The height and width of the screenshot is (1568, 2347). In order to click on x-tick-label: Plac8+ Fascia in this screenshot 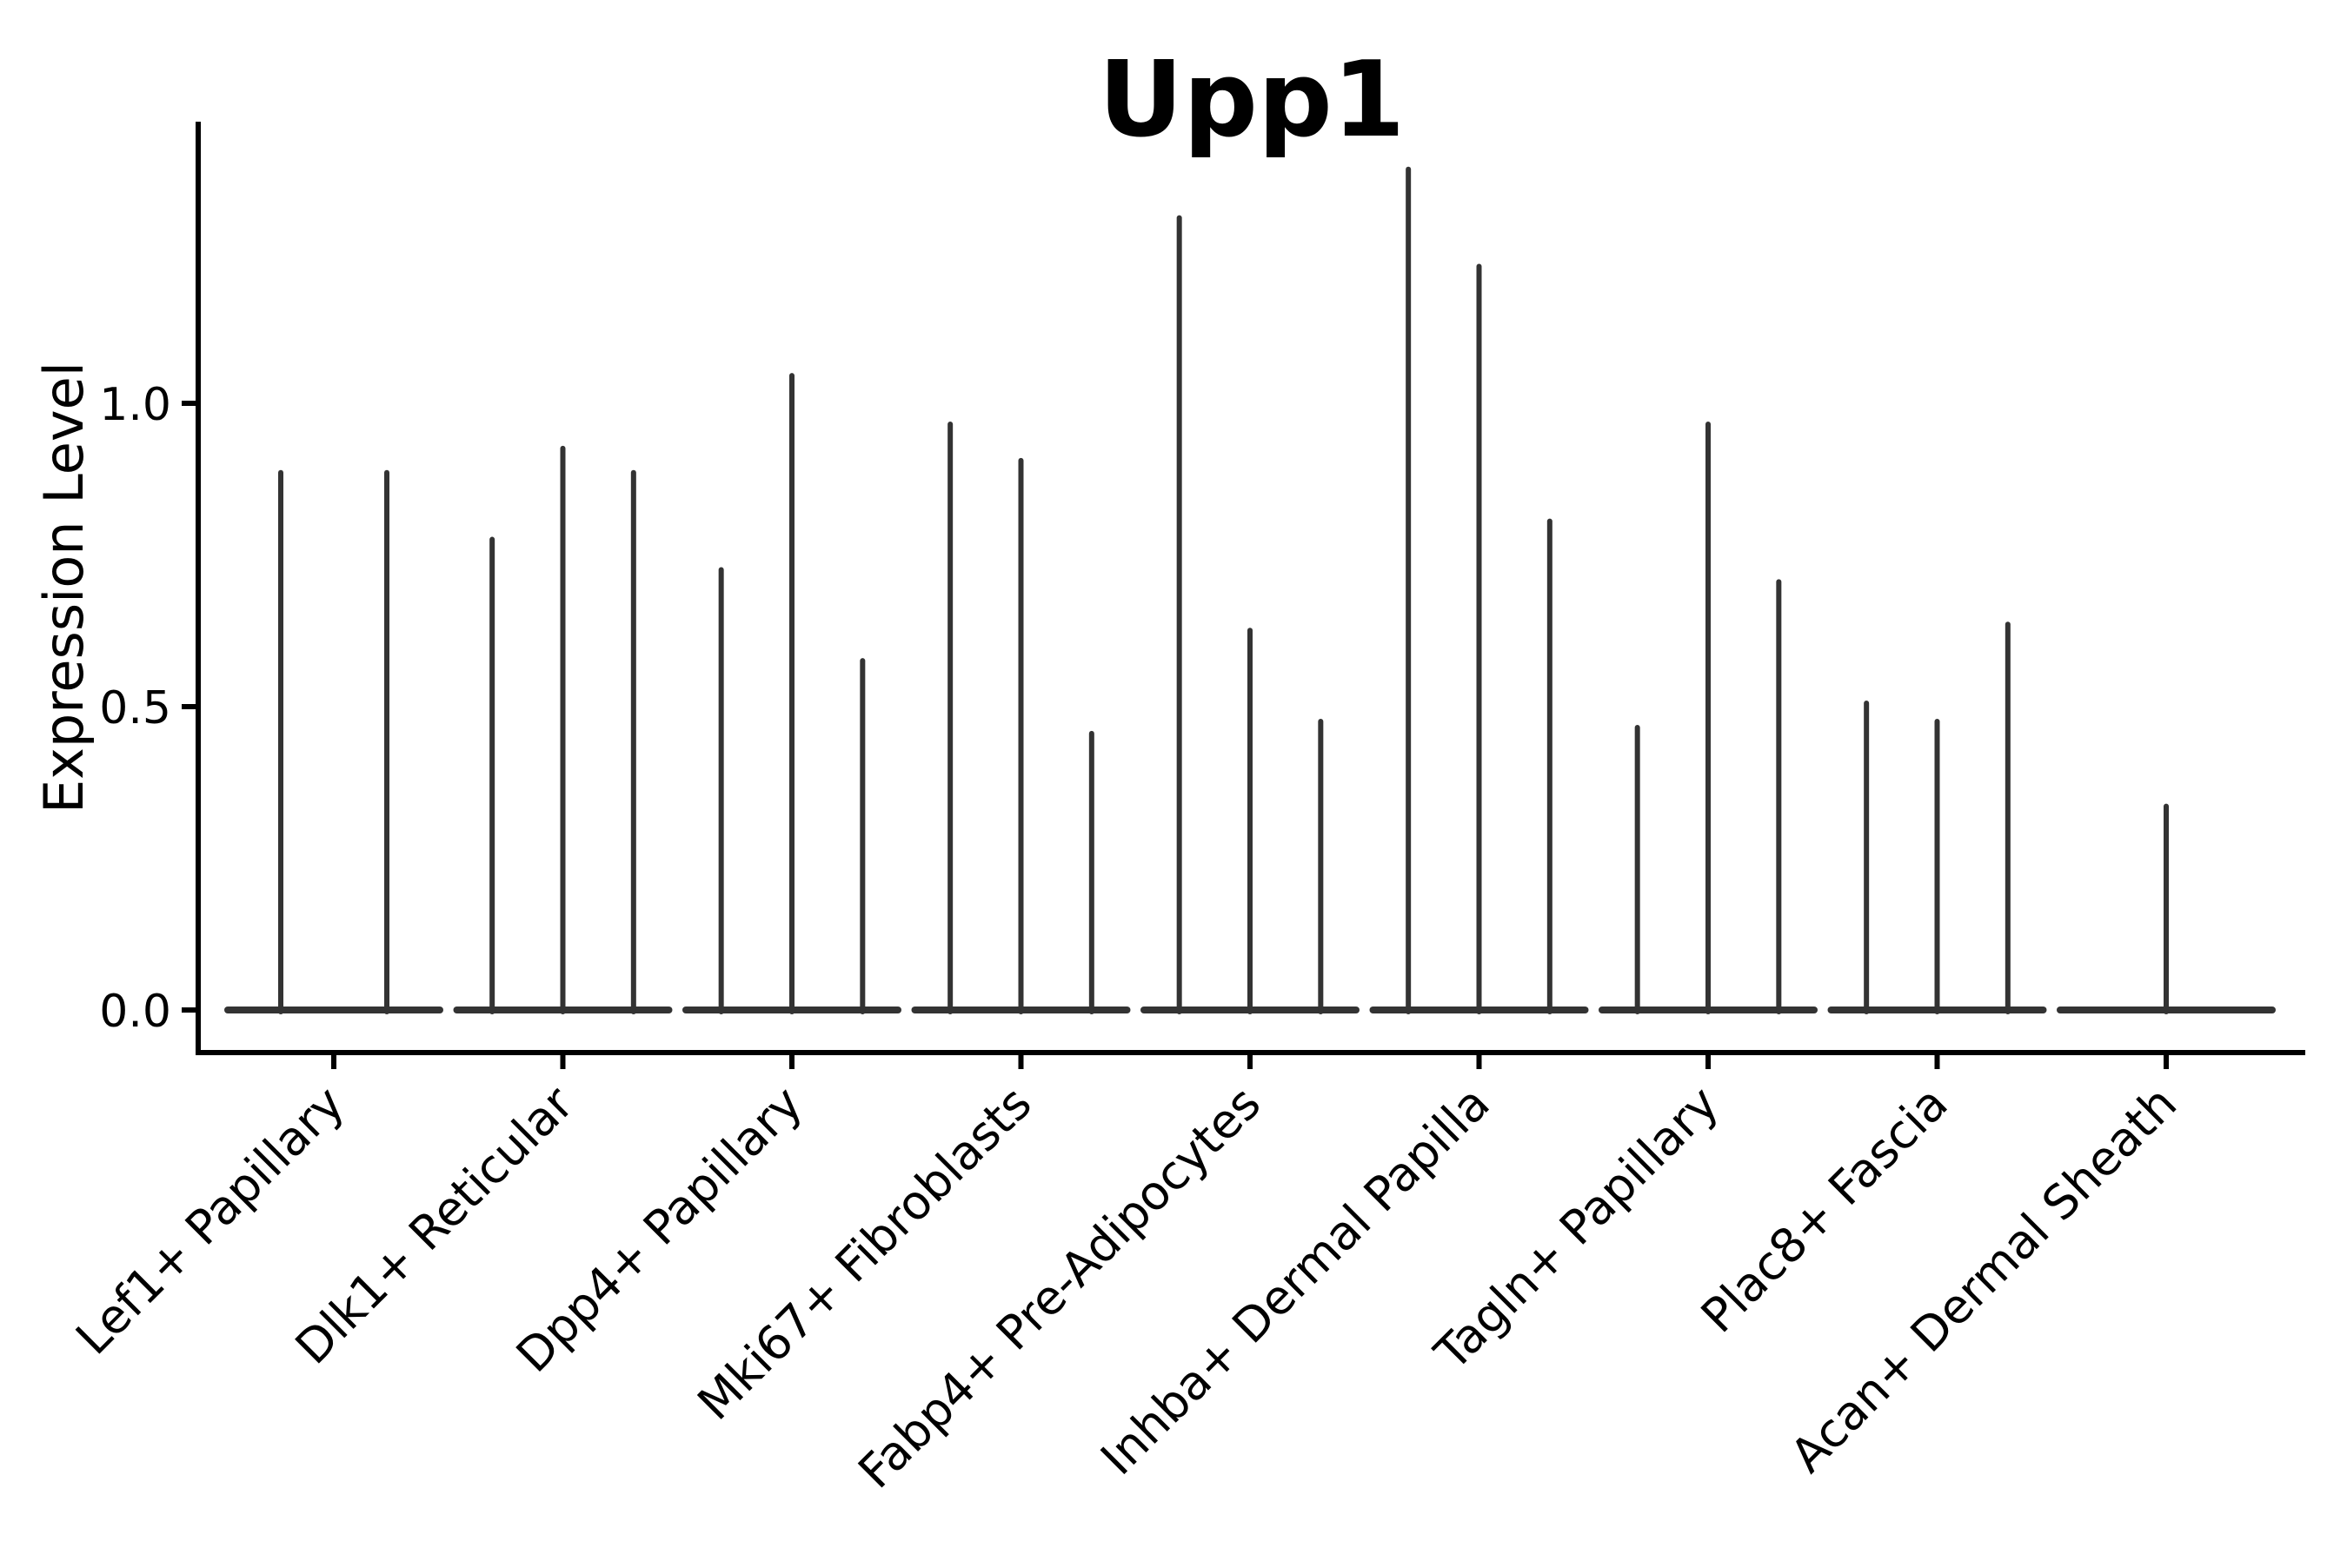, I will do `click(1824, 1210)`.